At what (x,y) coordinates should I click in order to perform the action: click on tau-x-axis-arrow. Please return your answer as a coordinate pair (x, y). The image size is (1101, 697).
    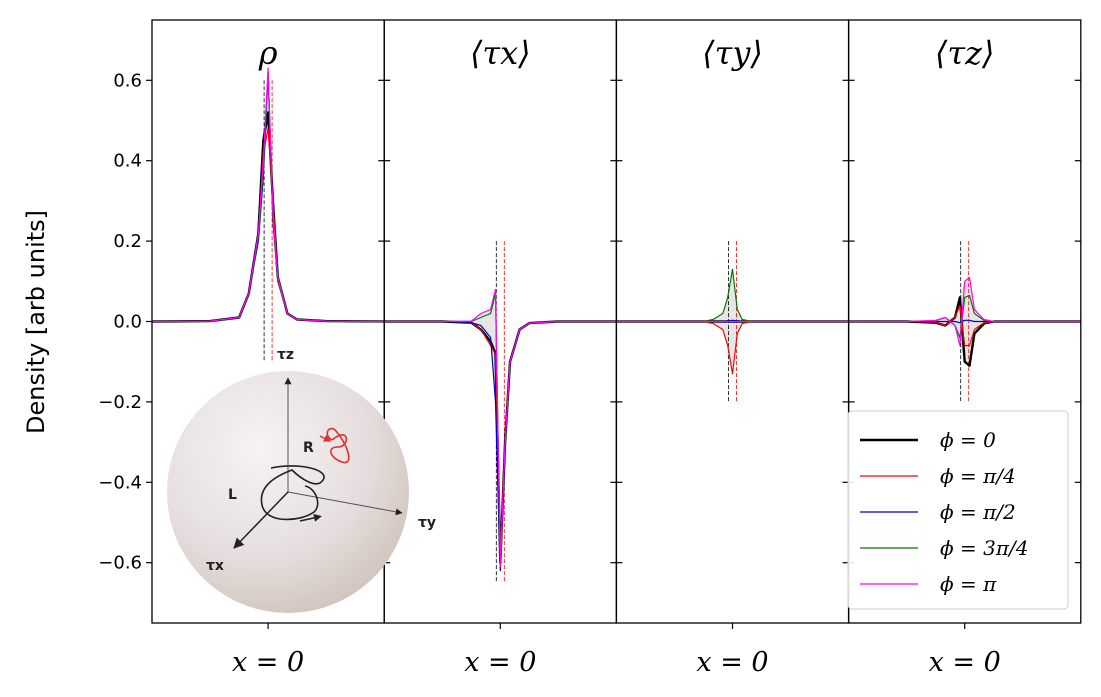
    Looking at the image, I should click on (261, 520).